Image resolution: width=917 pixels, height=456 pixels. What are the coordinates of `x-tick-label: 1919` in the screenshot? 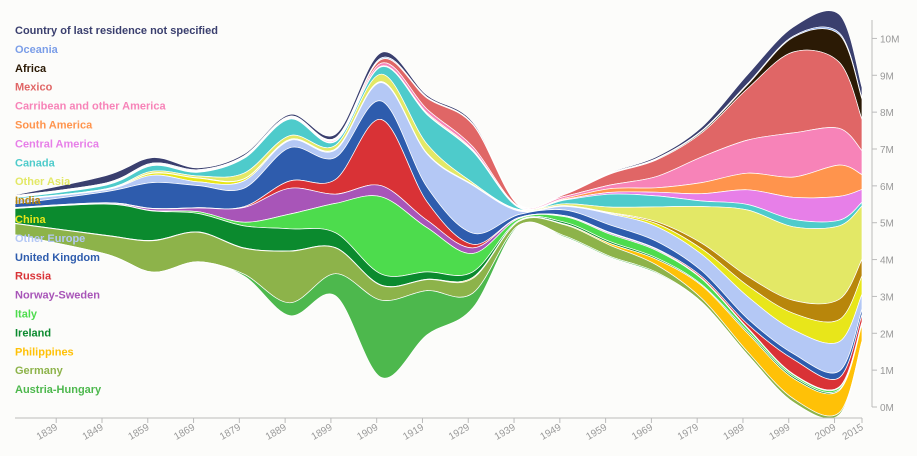 It's located at (413, 432).